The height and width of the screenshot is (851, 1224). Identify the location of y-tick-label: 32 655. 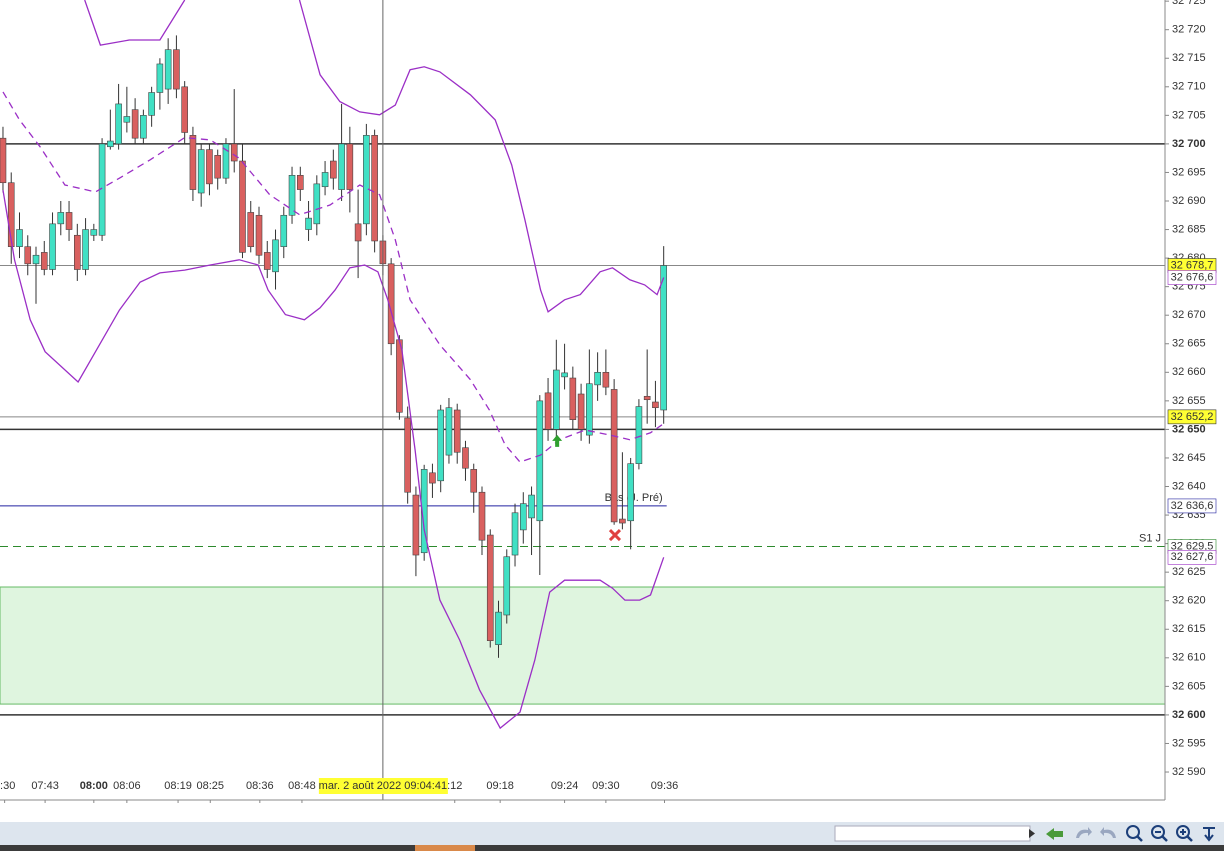
(1189, 401).